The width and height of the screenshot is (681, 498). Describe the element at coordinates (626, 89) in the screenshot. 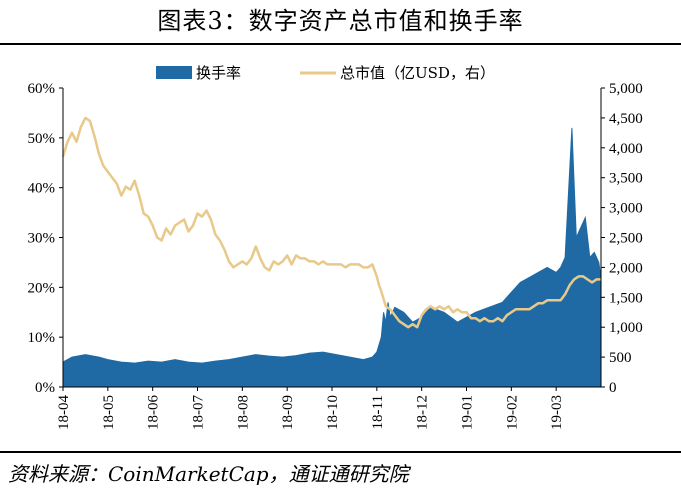

I see `y-right-tick-label: 5,000` at that location.